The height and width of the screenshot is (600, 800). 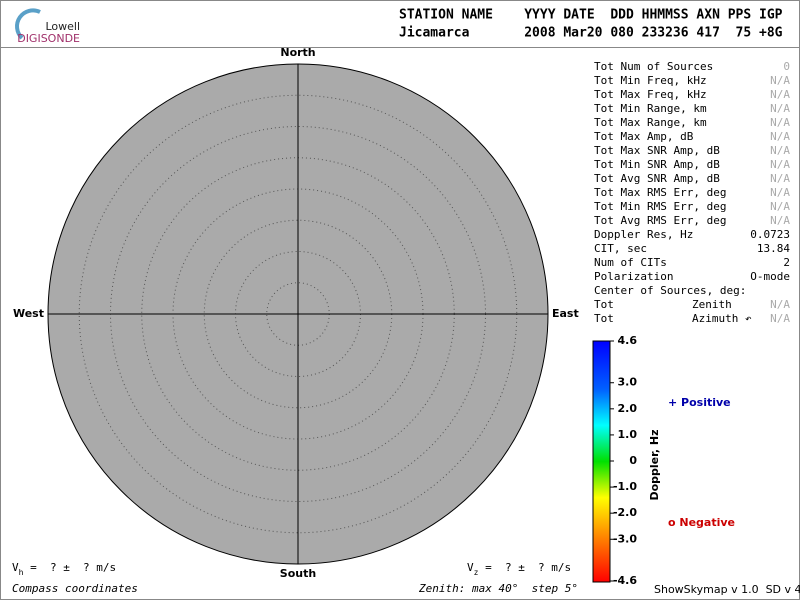 I want to click on colorbar-tick-label: 3.0, so click(x=628, y=382).